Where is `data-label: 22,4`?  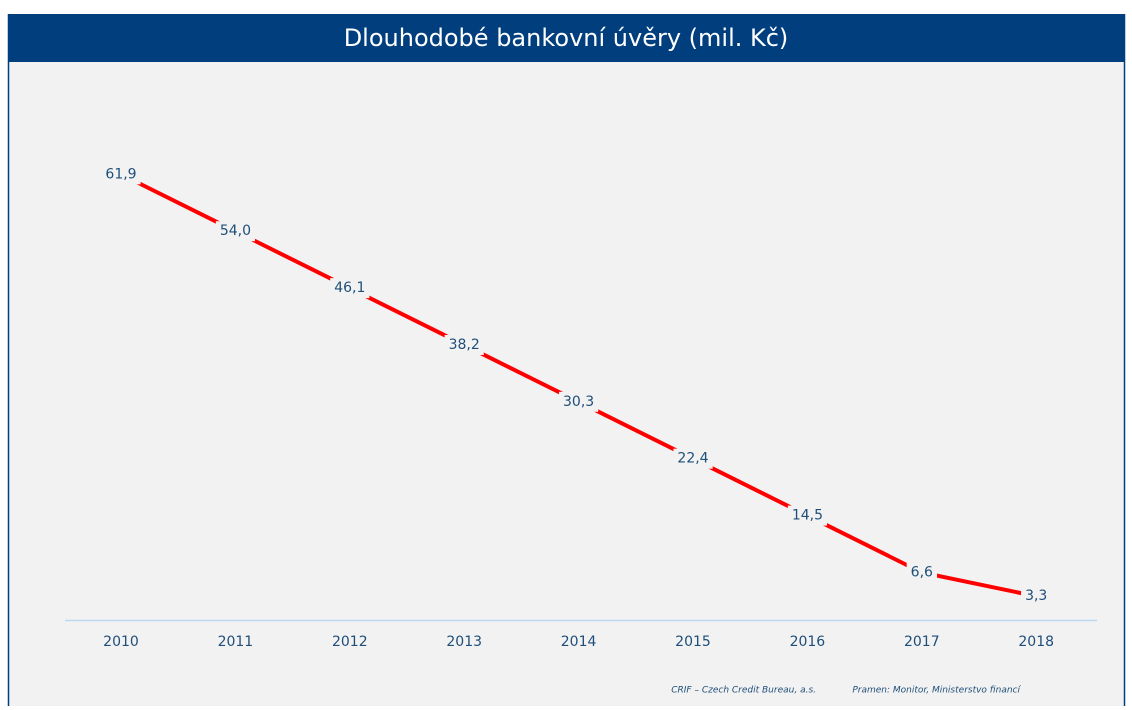
data-label: 22,4 is located at coordinates (692, 459).